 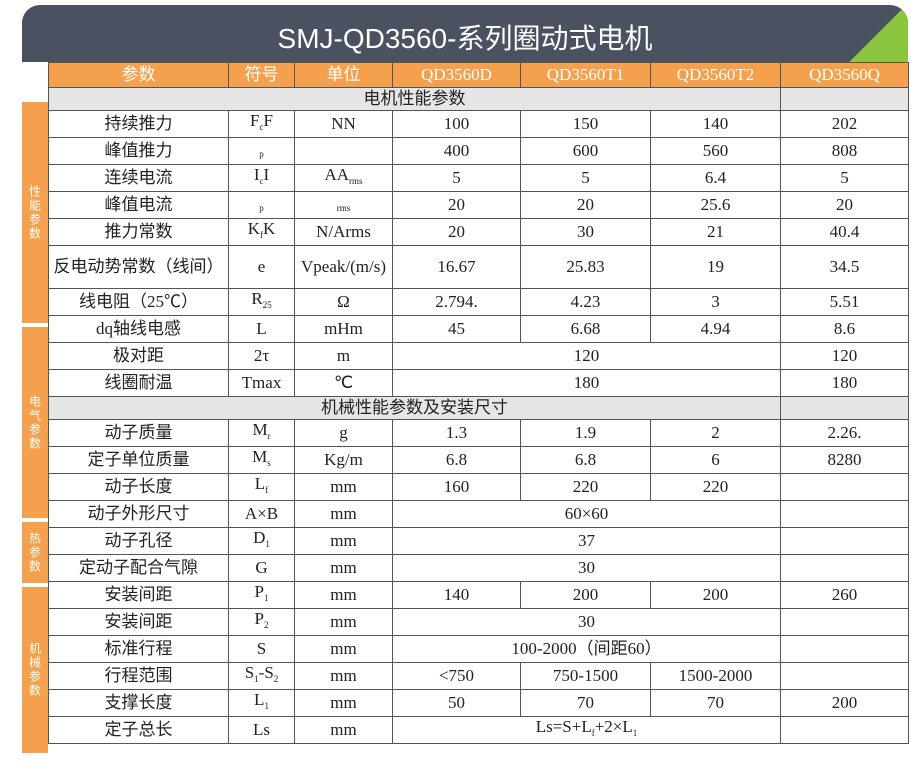 What do you see at coordinates (563, 726) in the screenshot?
I see `text-part: Ls=S+L` at bounding box center [563, 726].